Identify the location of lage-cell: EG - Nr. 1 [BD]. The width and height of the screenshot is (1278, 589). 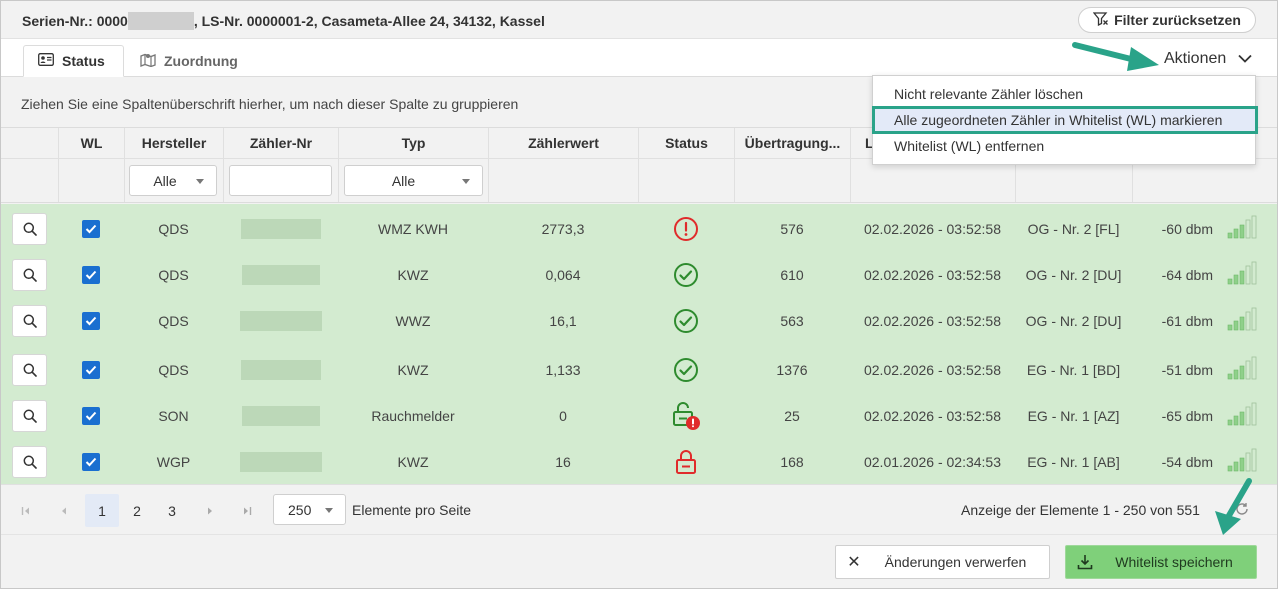
(1073, 370).